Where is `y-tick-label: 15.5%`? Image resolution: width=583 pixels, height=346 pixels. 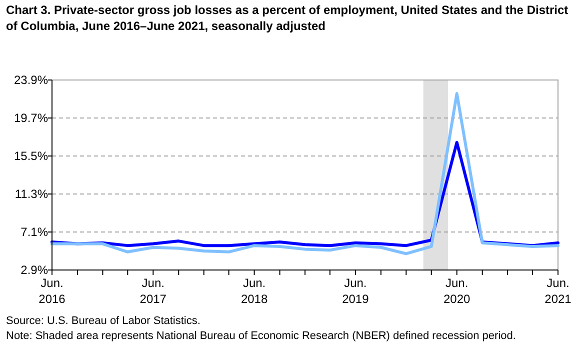
y-tick-label: 15.5% is located at coordinates (31, 156).